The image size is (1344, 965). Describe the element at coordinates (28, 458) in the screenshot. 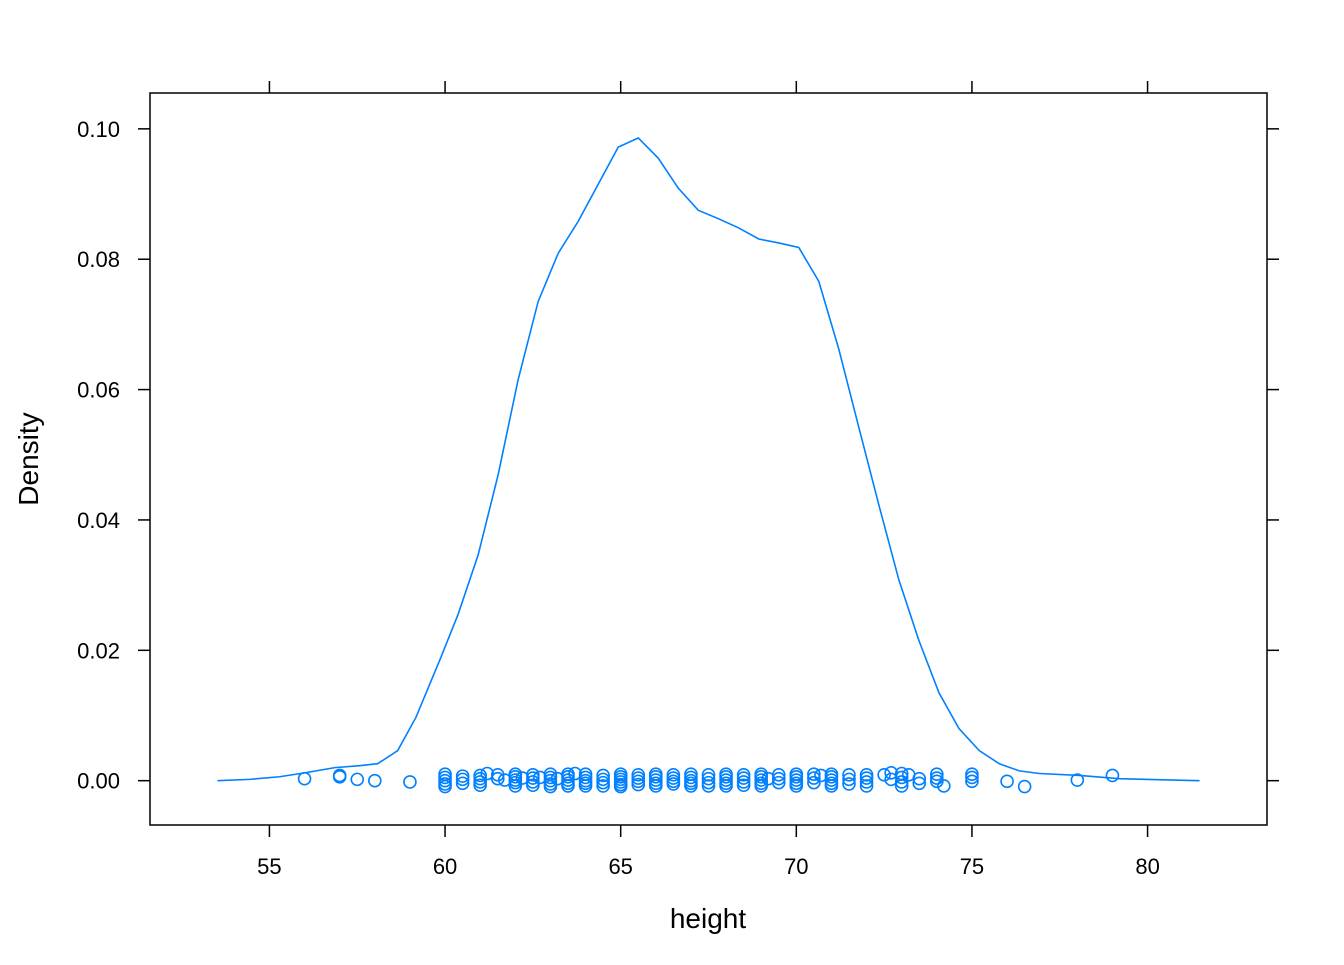

I see `y-axis-label: Density` at that location.